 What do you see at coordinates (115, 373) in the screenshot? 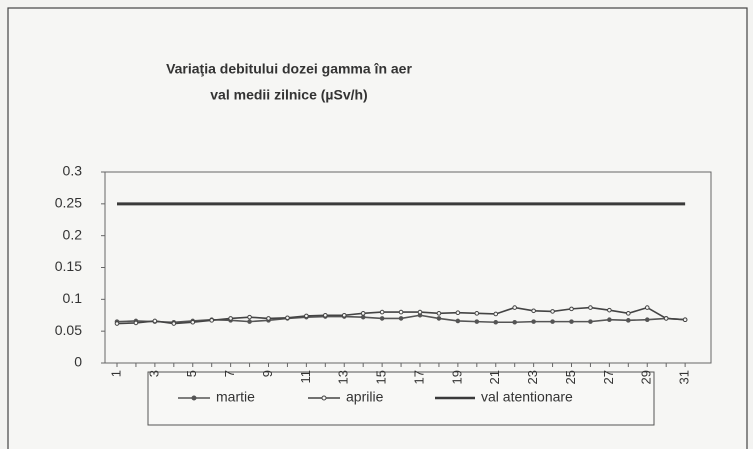
I see `x-tick-label: 1` at bounding box center [115, 373].